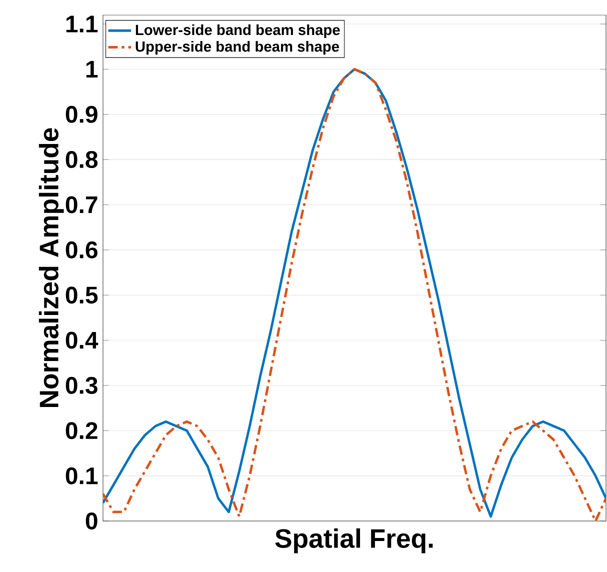  Describe the element at coordinates (82, 475) in the screenshot. I see `y-tick-label: 0.1` at that location.